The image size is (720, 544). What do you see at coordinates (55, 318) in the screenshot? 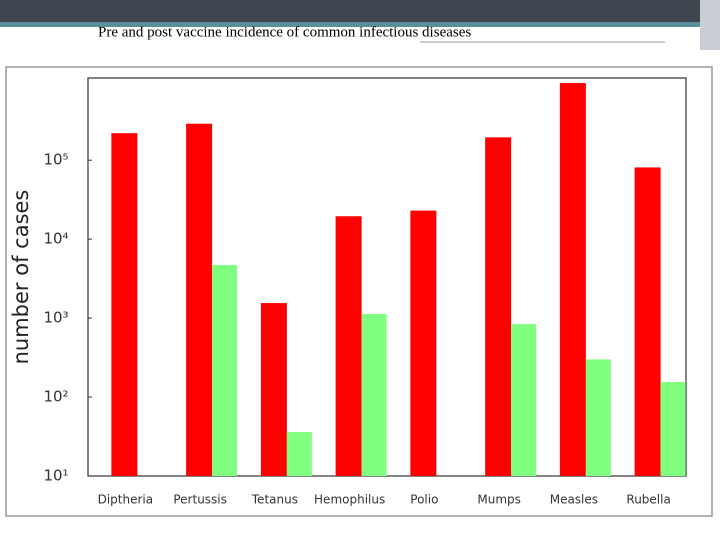
I see `y-tick-label: 10³` at bounding box center [55, 318].